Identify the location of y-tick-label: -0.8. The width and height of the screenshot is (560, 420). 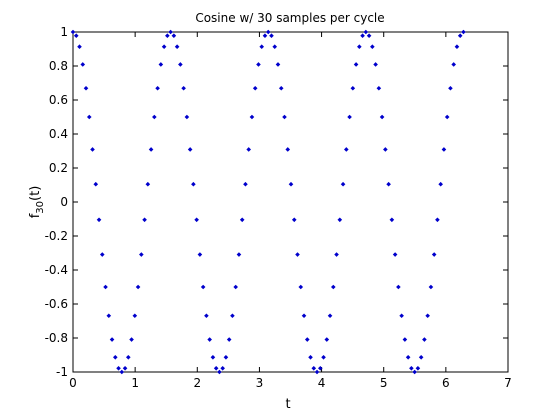
(56, 338).